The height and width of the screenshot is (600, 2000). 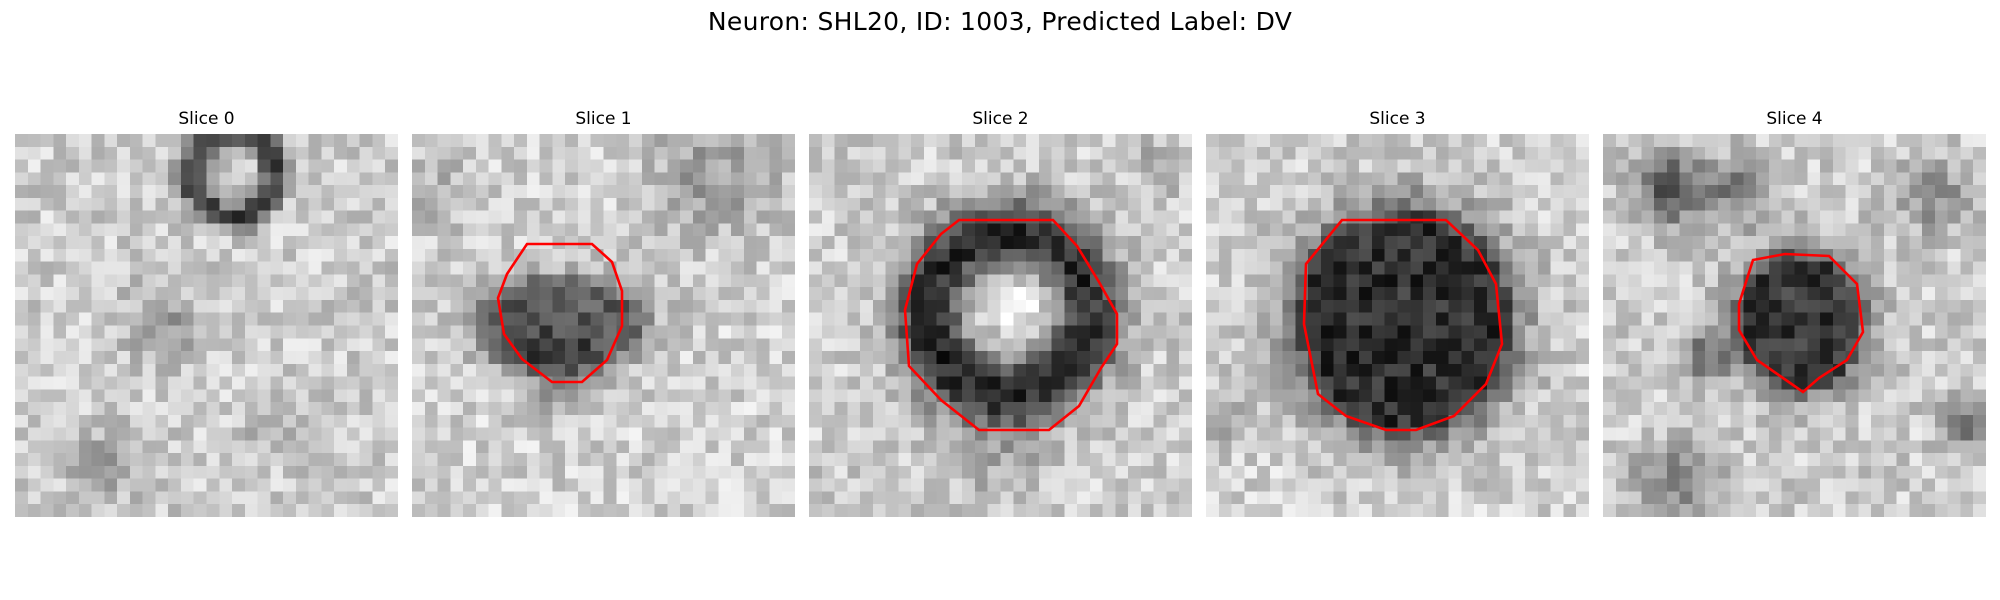 I want to click on slice-panel-2: Slice 2, so click(x=1000, y=312).